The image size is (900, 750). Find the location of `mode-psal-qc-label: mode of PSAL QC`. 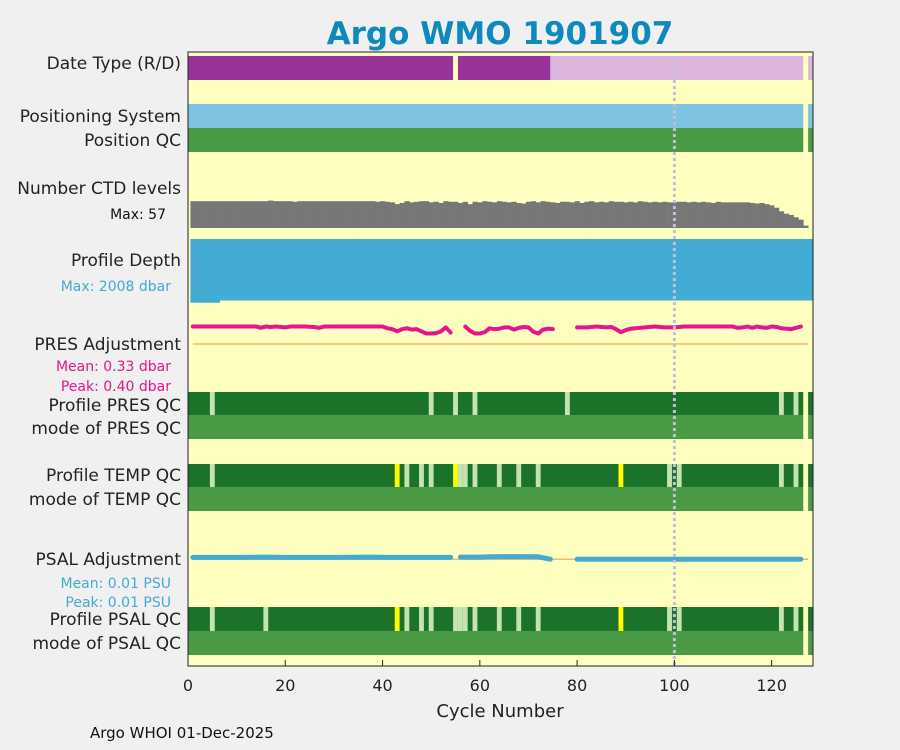

mode-psal-qc-label: mode of PSAL QC is located at coordinates (106, 644).